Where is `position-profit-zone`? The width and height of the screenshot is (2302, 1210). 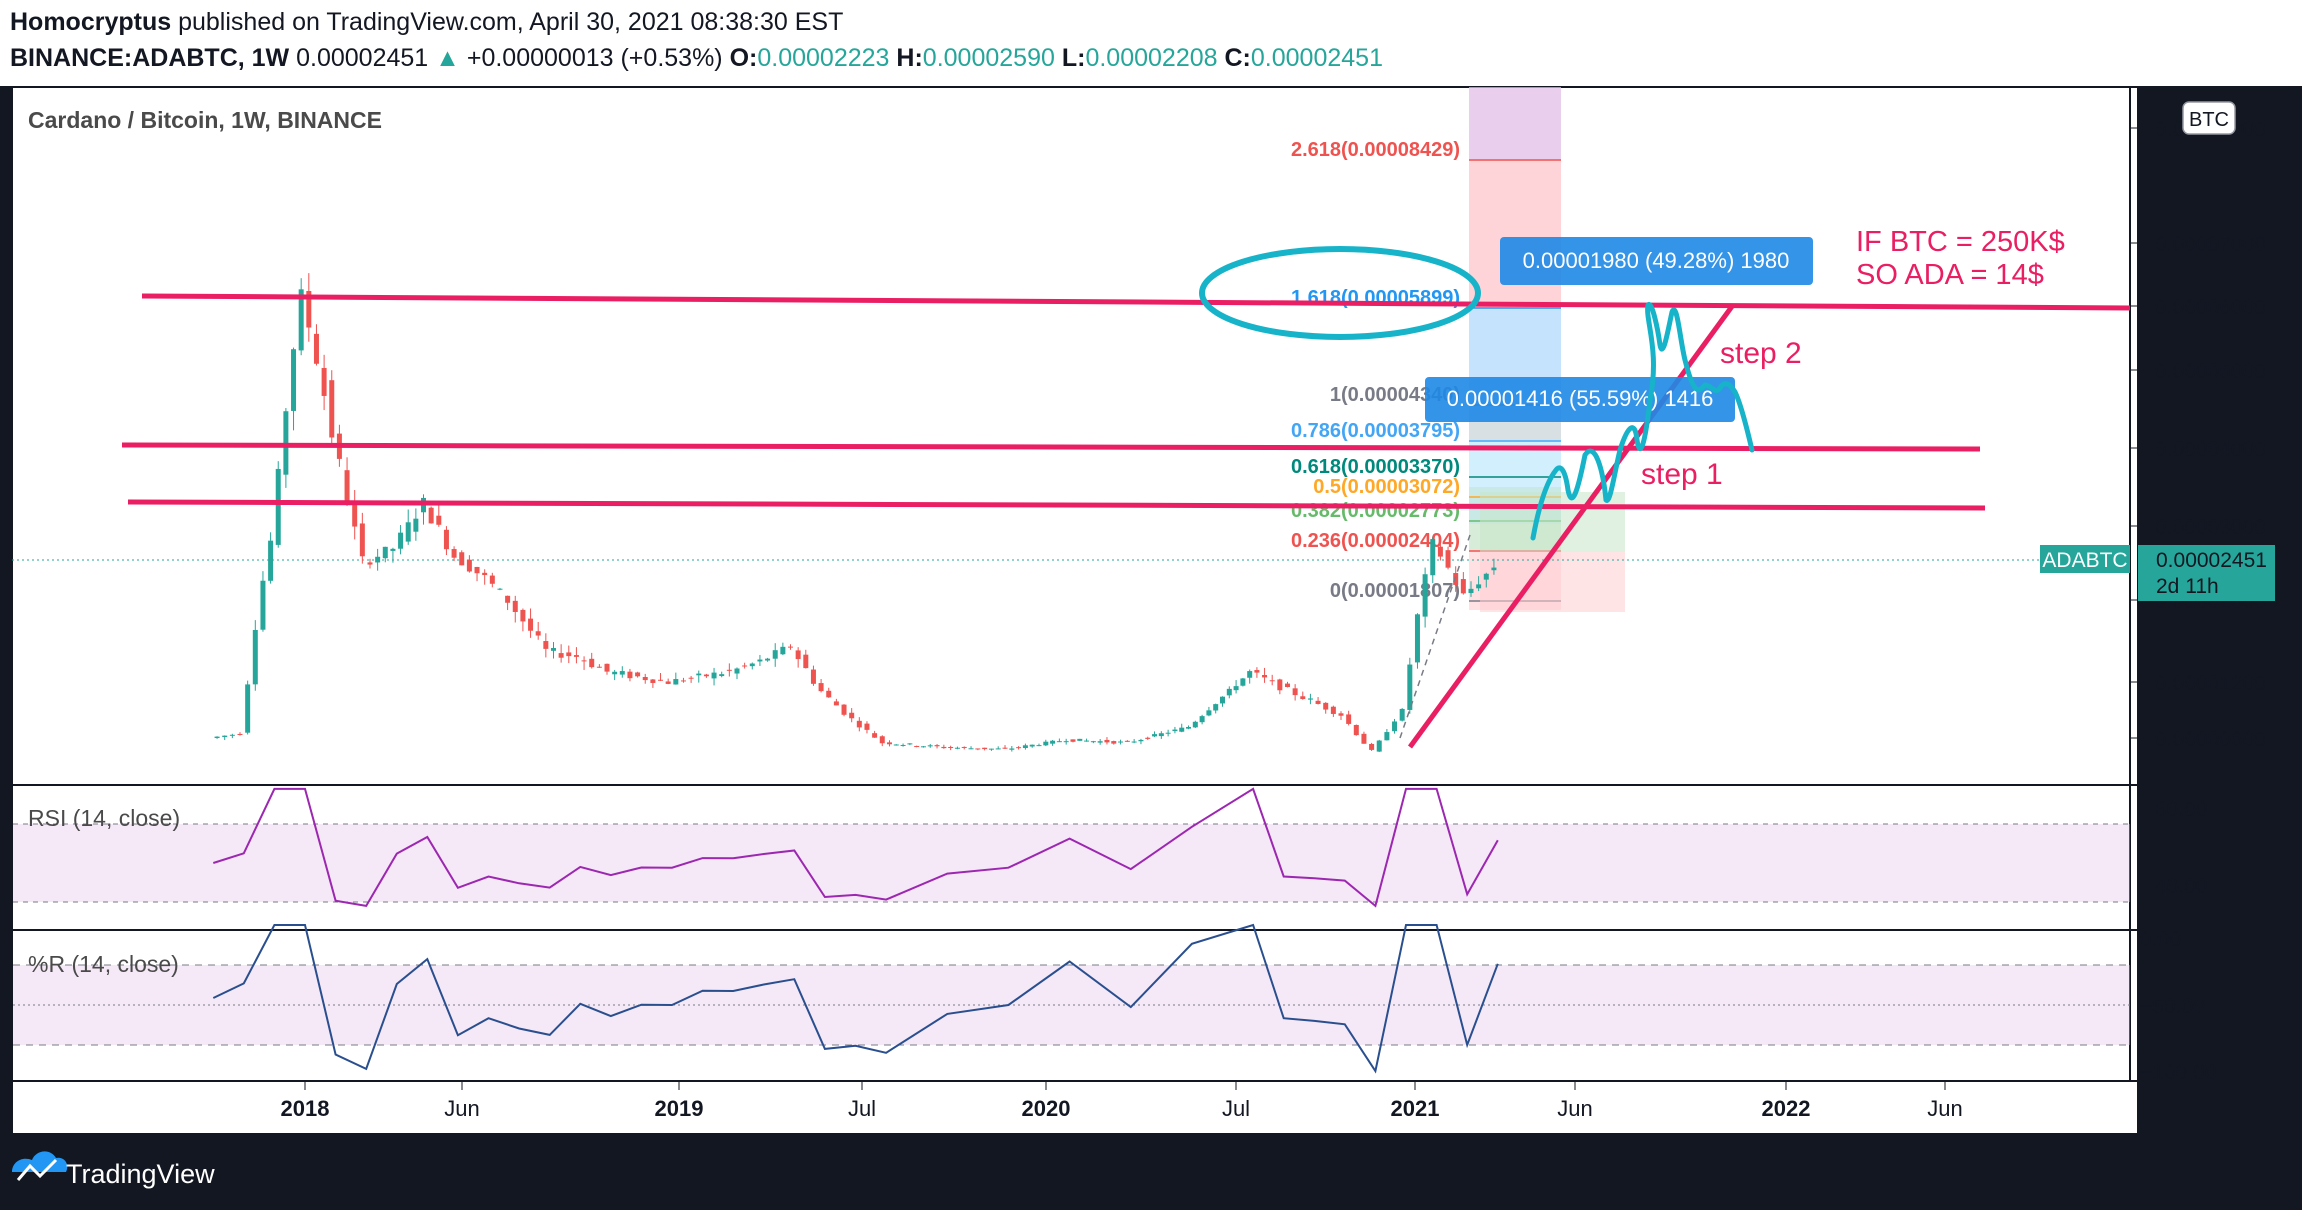
position-profit-zone is located at coordinates (1552, 522).